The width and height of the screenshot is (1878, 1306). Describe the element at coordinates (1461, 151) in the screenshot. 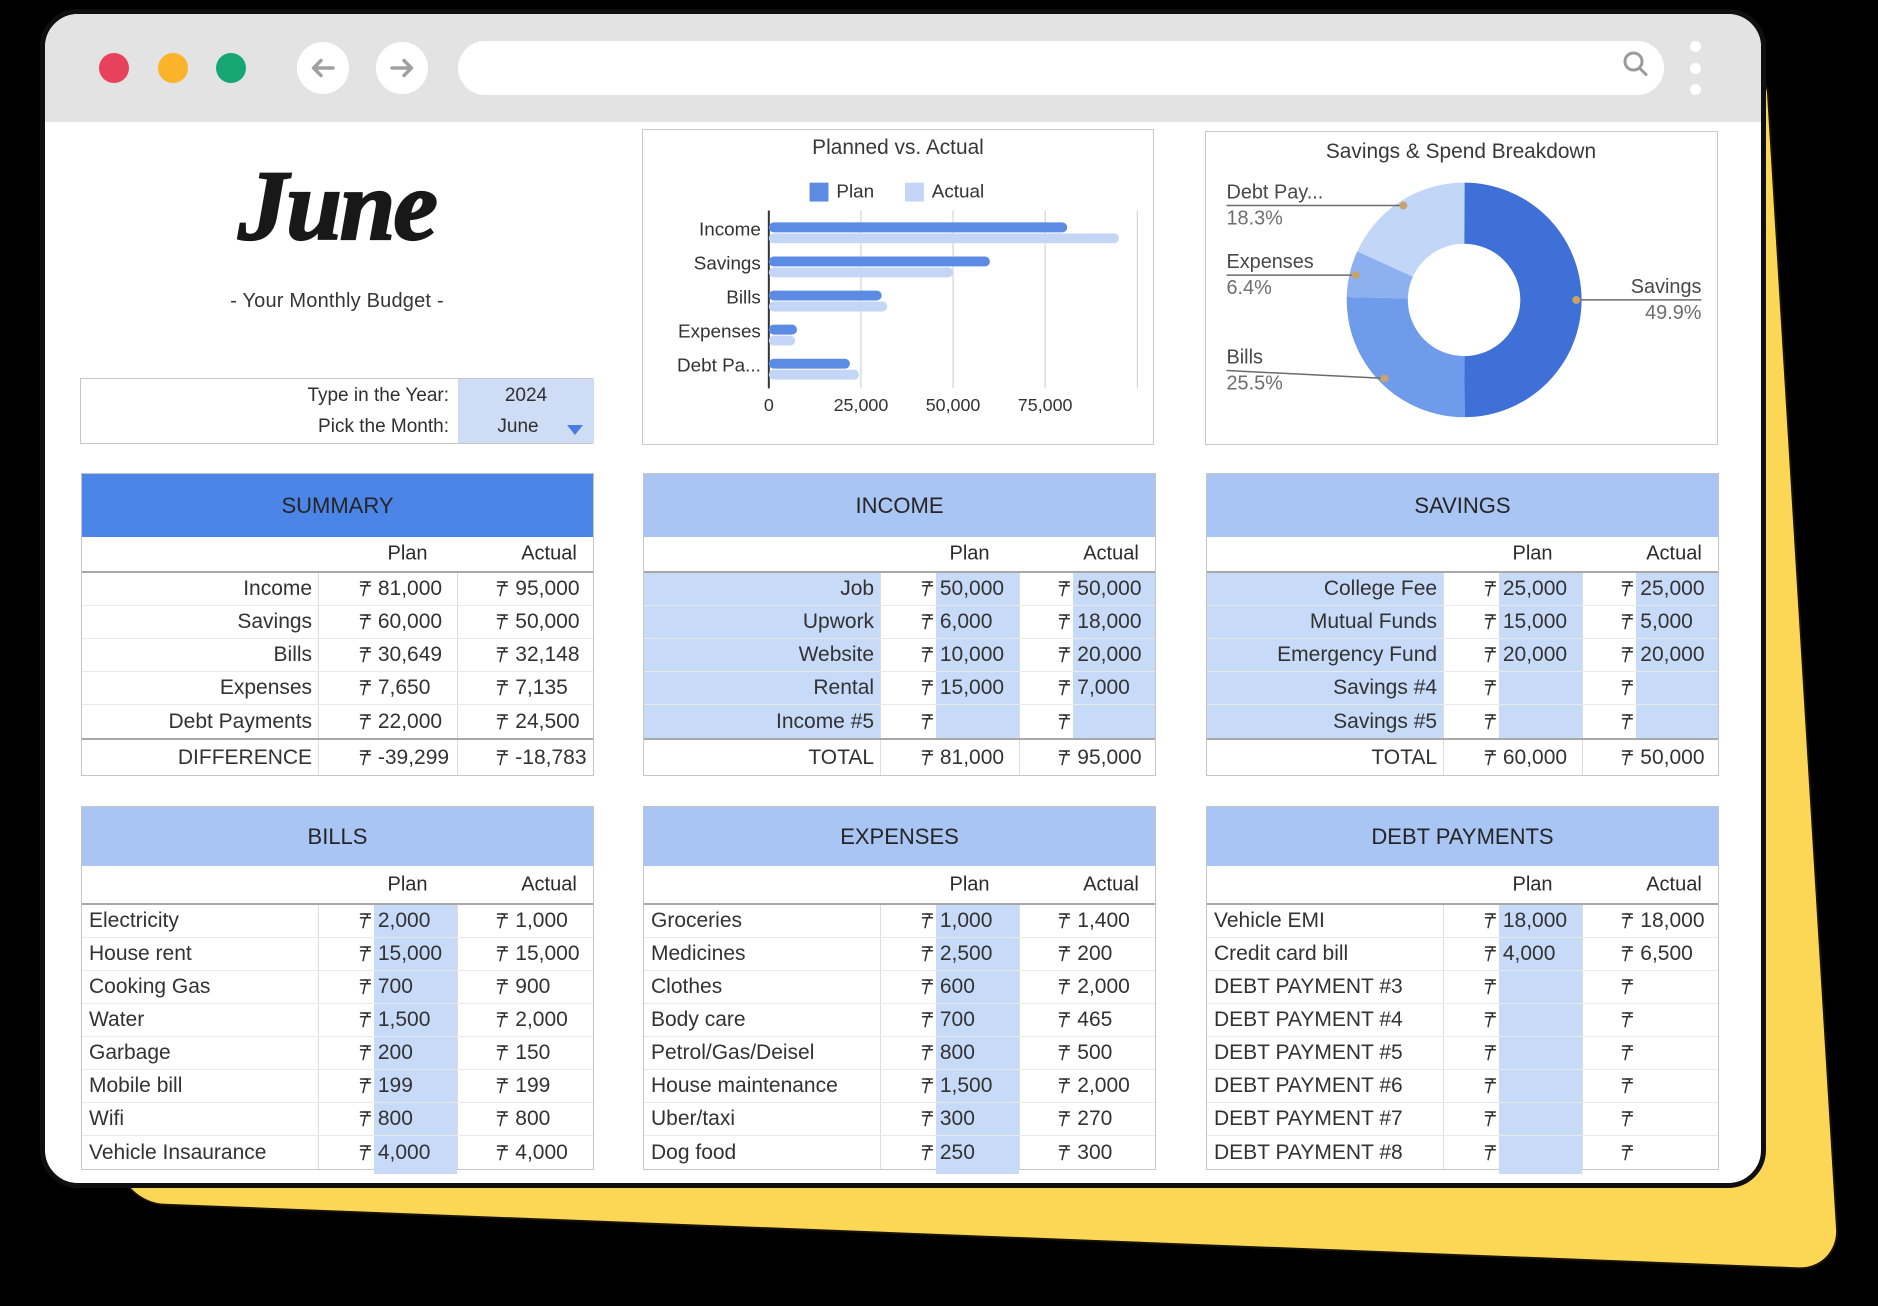

I see `svg-text: Savings & Spend Breakdown` at that location.